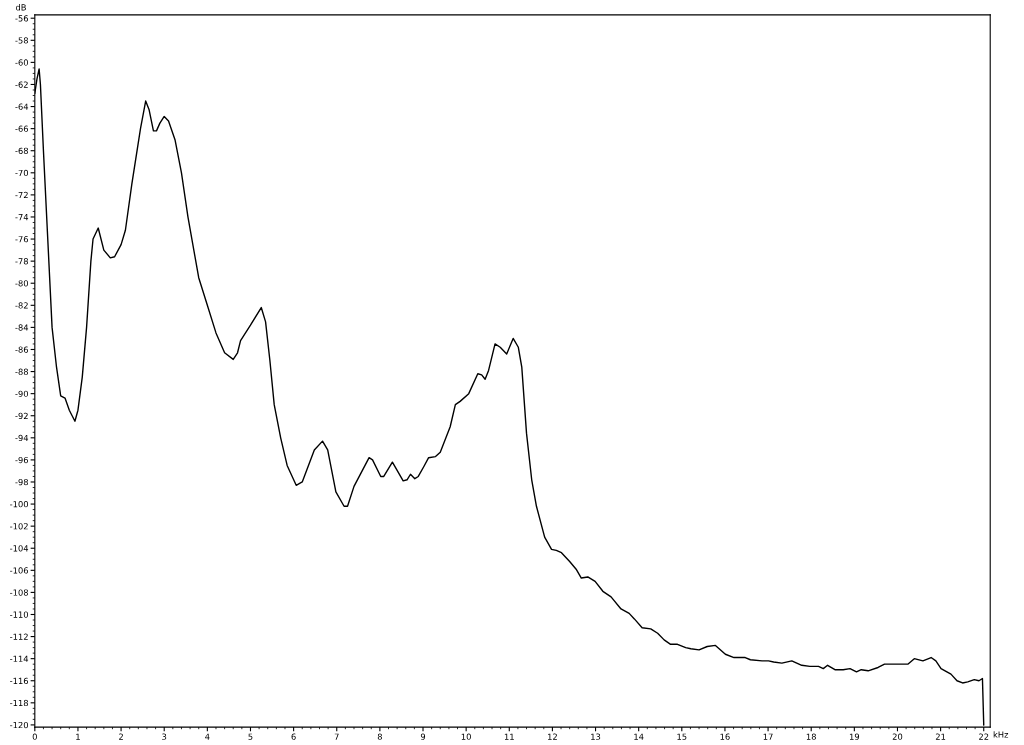 The width and height of the screenshot is (1024, 745). Describe the element at coordinates (19, 548) in the screenshot. I see `y-tick-label: -104` at that location.